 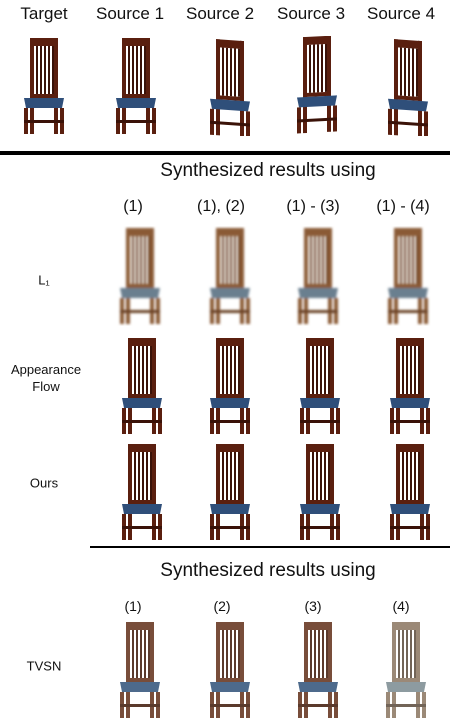 I want to click on section1-col-3: (1) - (3), so click(x=312, y=207).